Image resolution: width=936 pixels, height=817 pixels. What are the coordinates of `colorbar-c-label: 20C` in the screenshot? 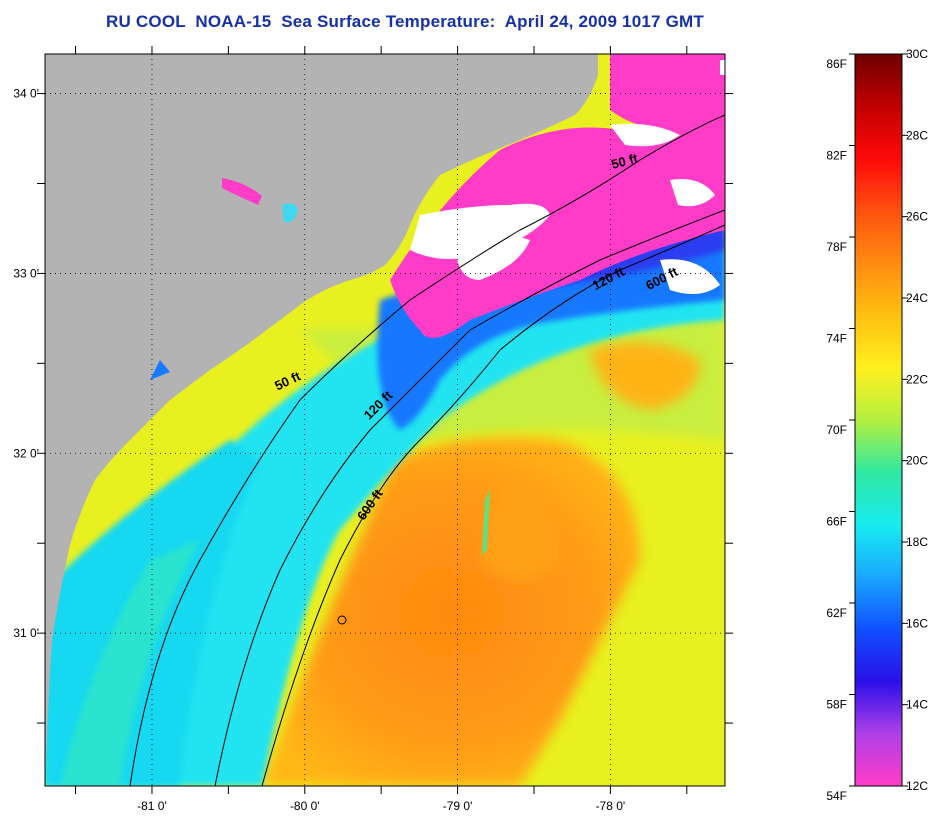 It's located at (917, 461).